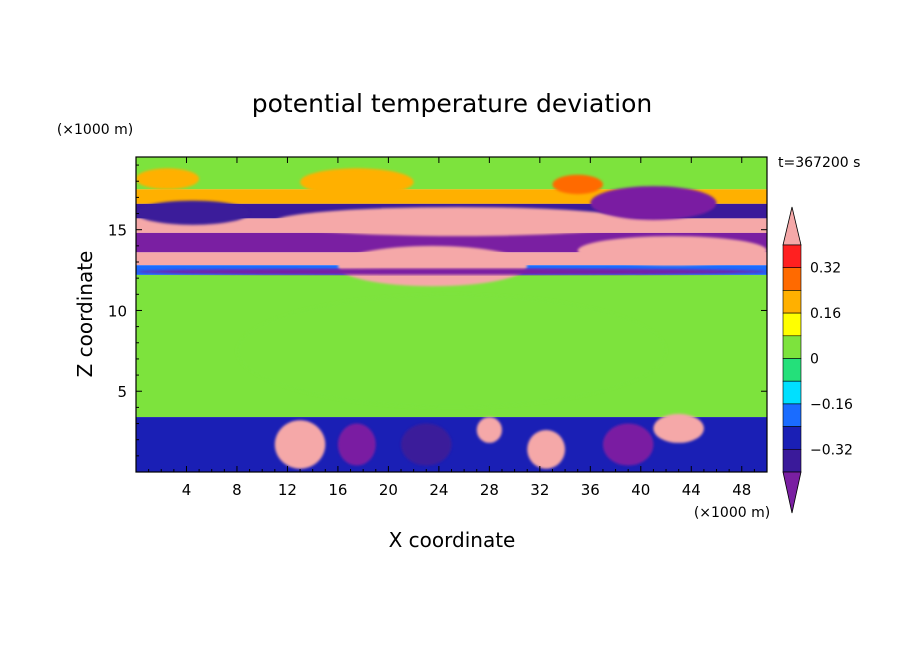  I want to click on time-label: t=367200 s, so click(819, 163).